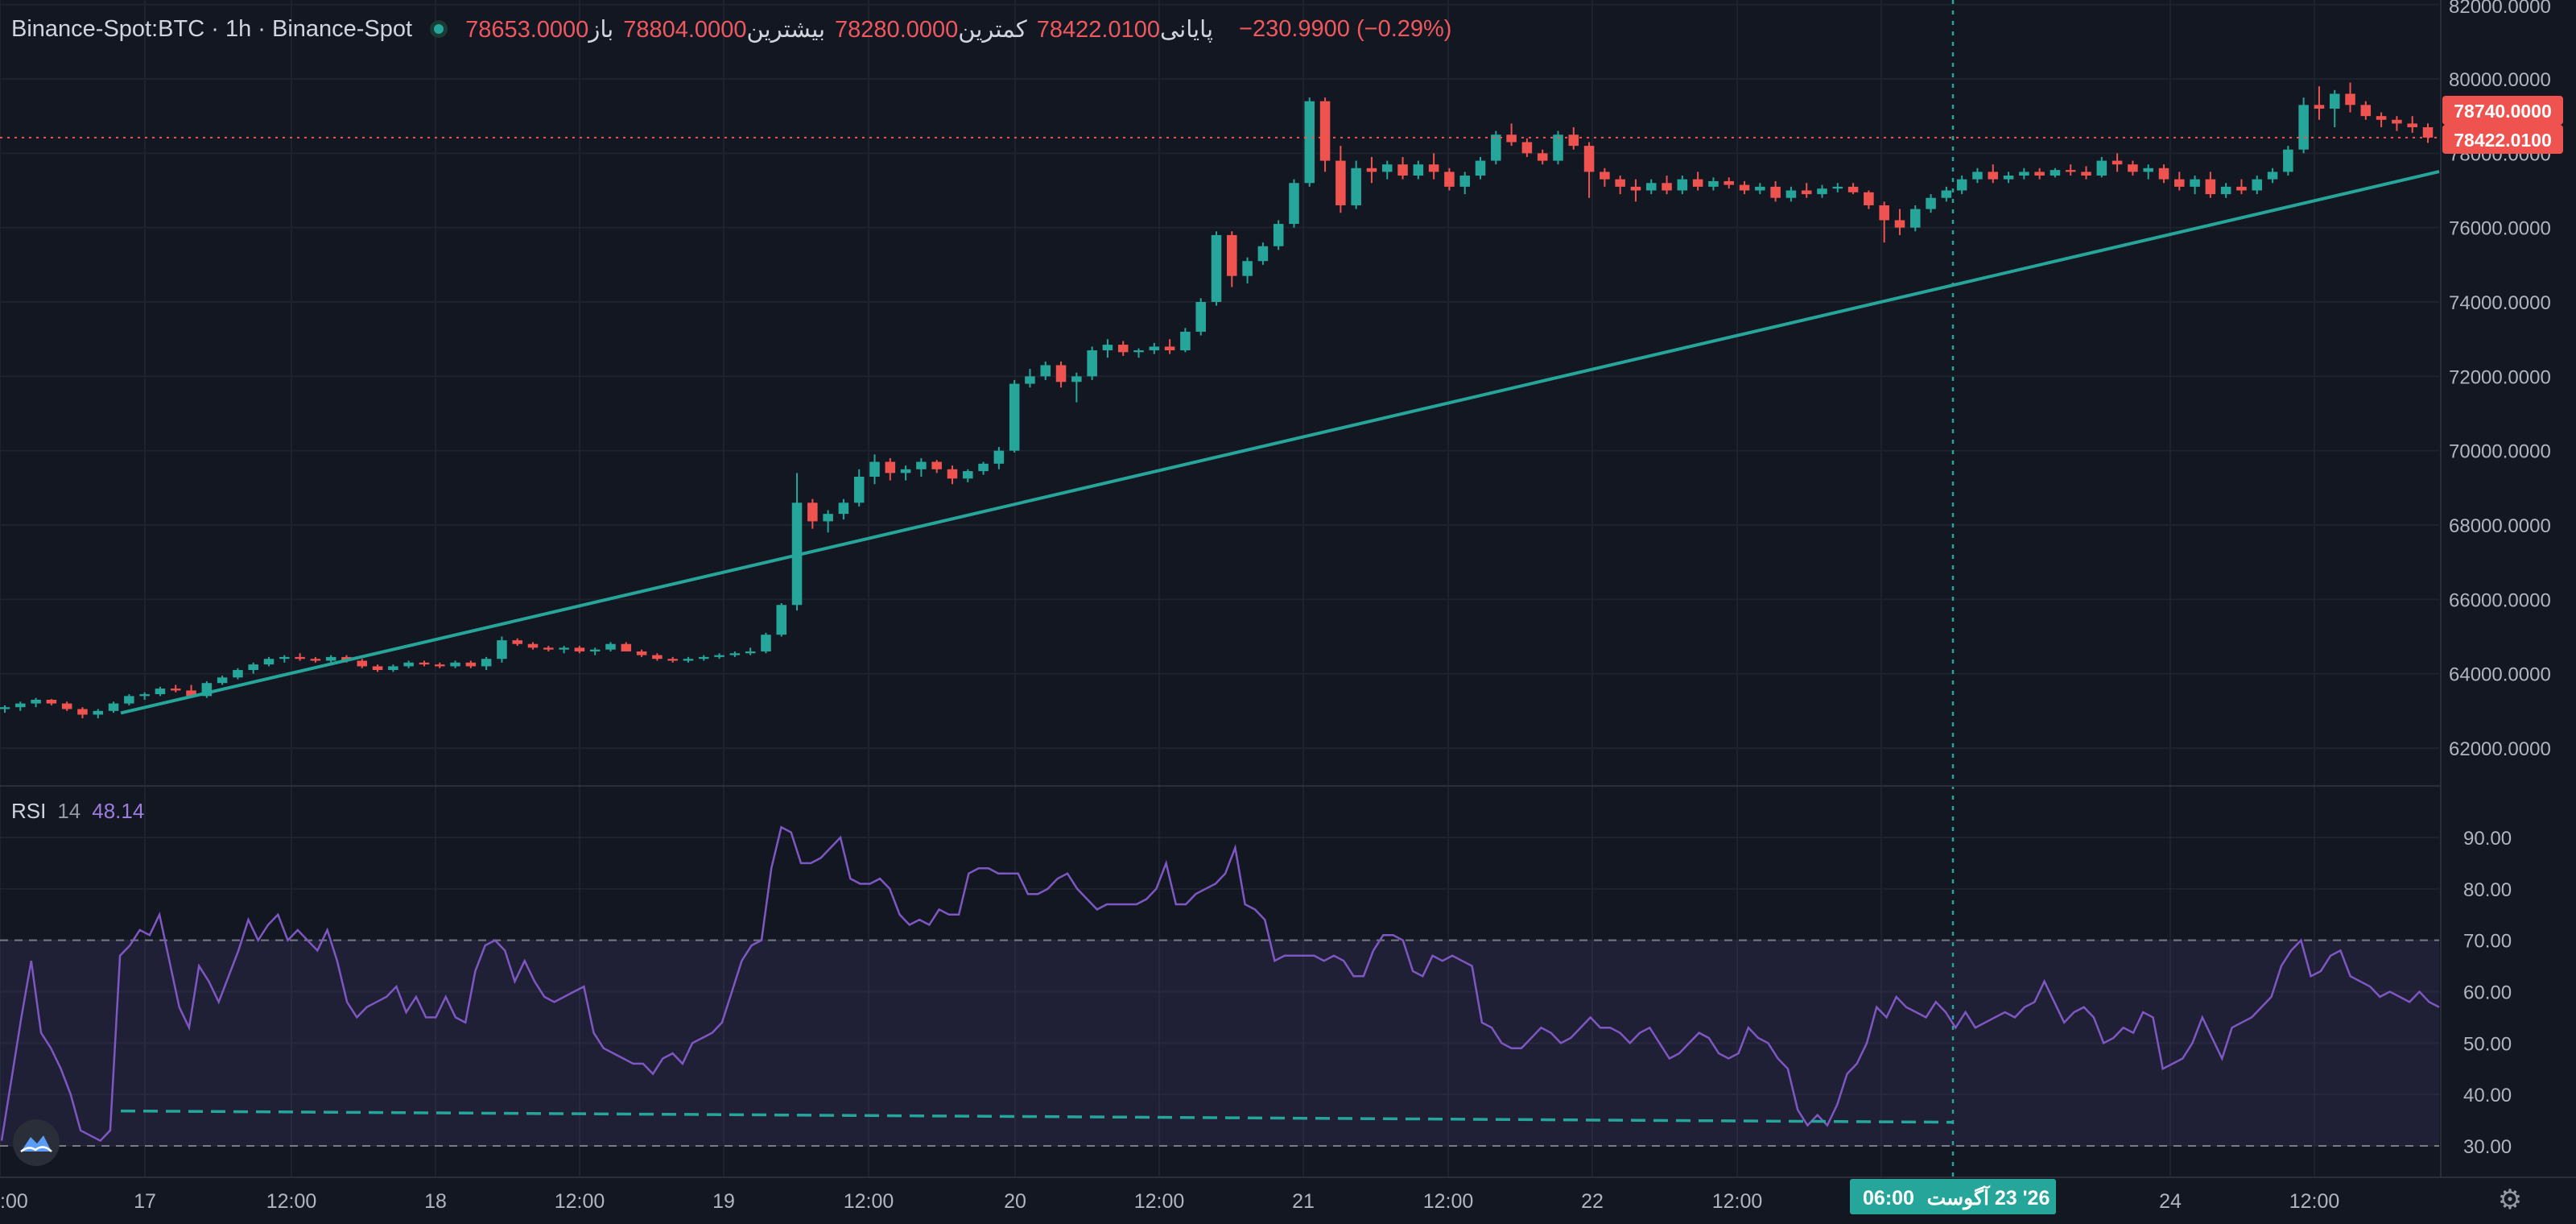 This screenshot has width=2576, height=1224. What do you see at coordinates (2510, 1200) in the screenshot?
I see `settings-gear-icon: ⚙` at bounding box center [2510, 1200].